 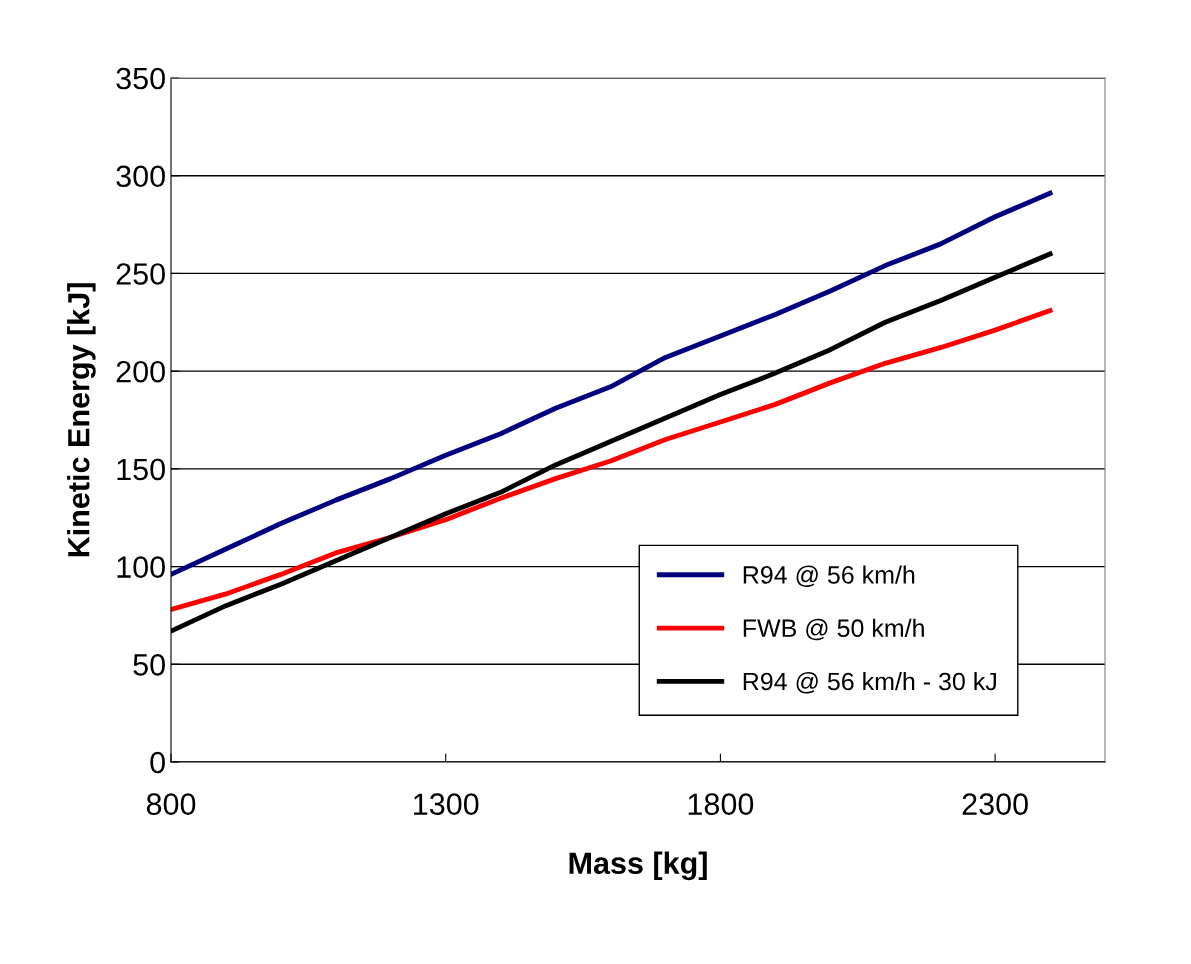 What do you see at coordinates (141, 567) in the screenshot?
I see `y-tick-label: 100` at bounding box center [141, 567].